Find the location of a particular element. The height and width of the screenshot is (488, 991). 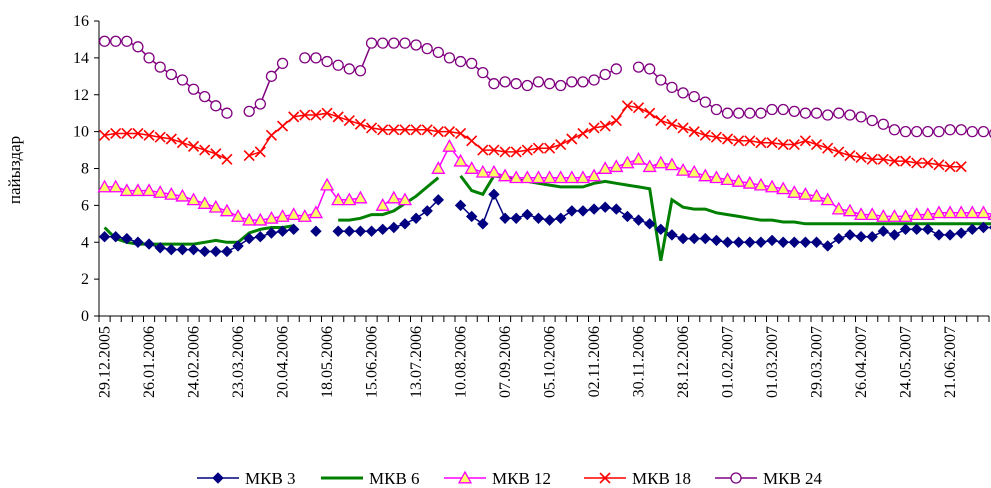

y-ticks: 0 2 4 6 8 10 12 14 16 is located at coordinates (86, 169).